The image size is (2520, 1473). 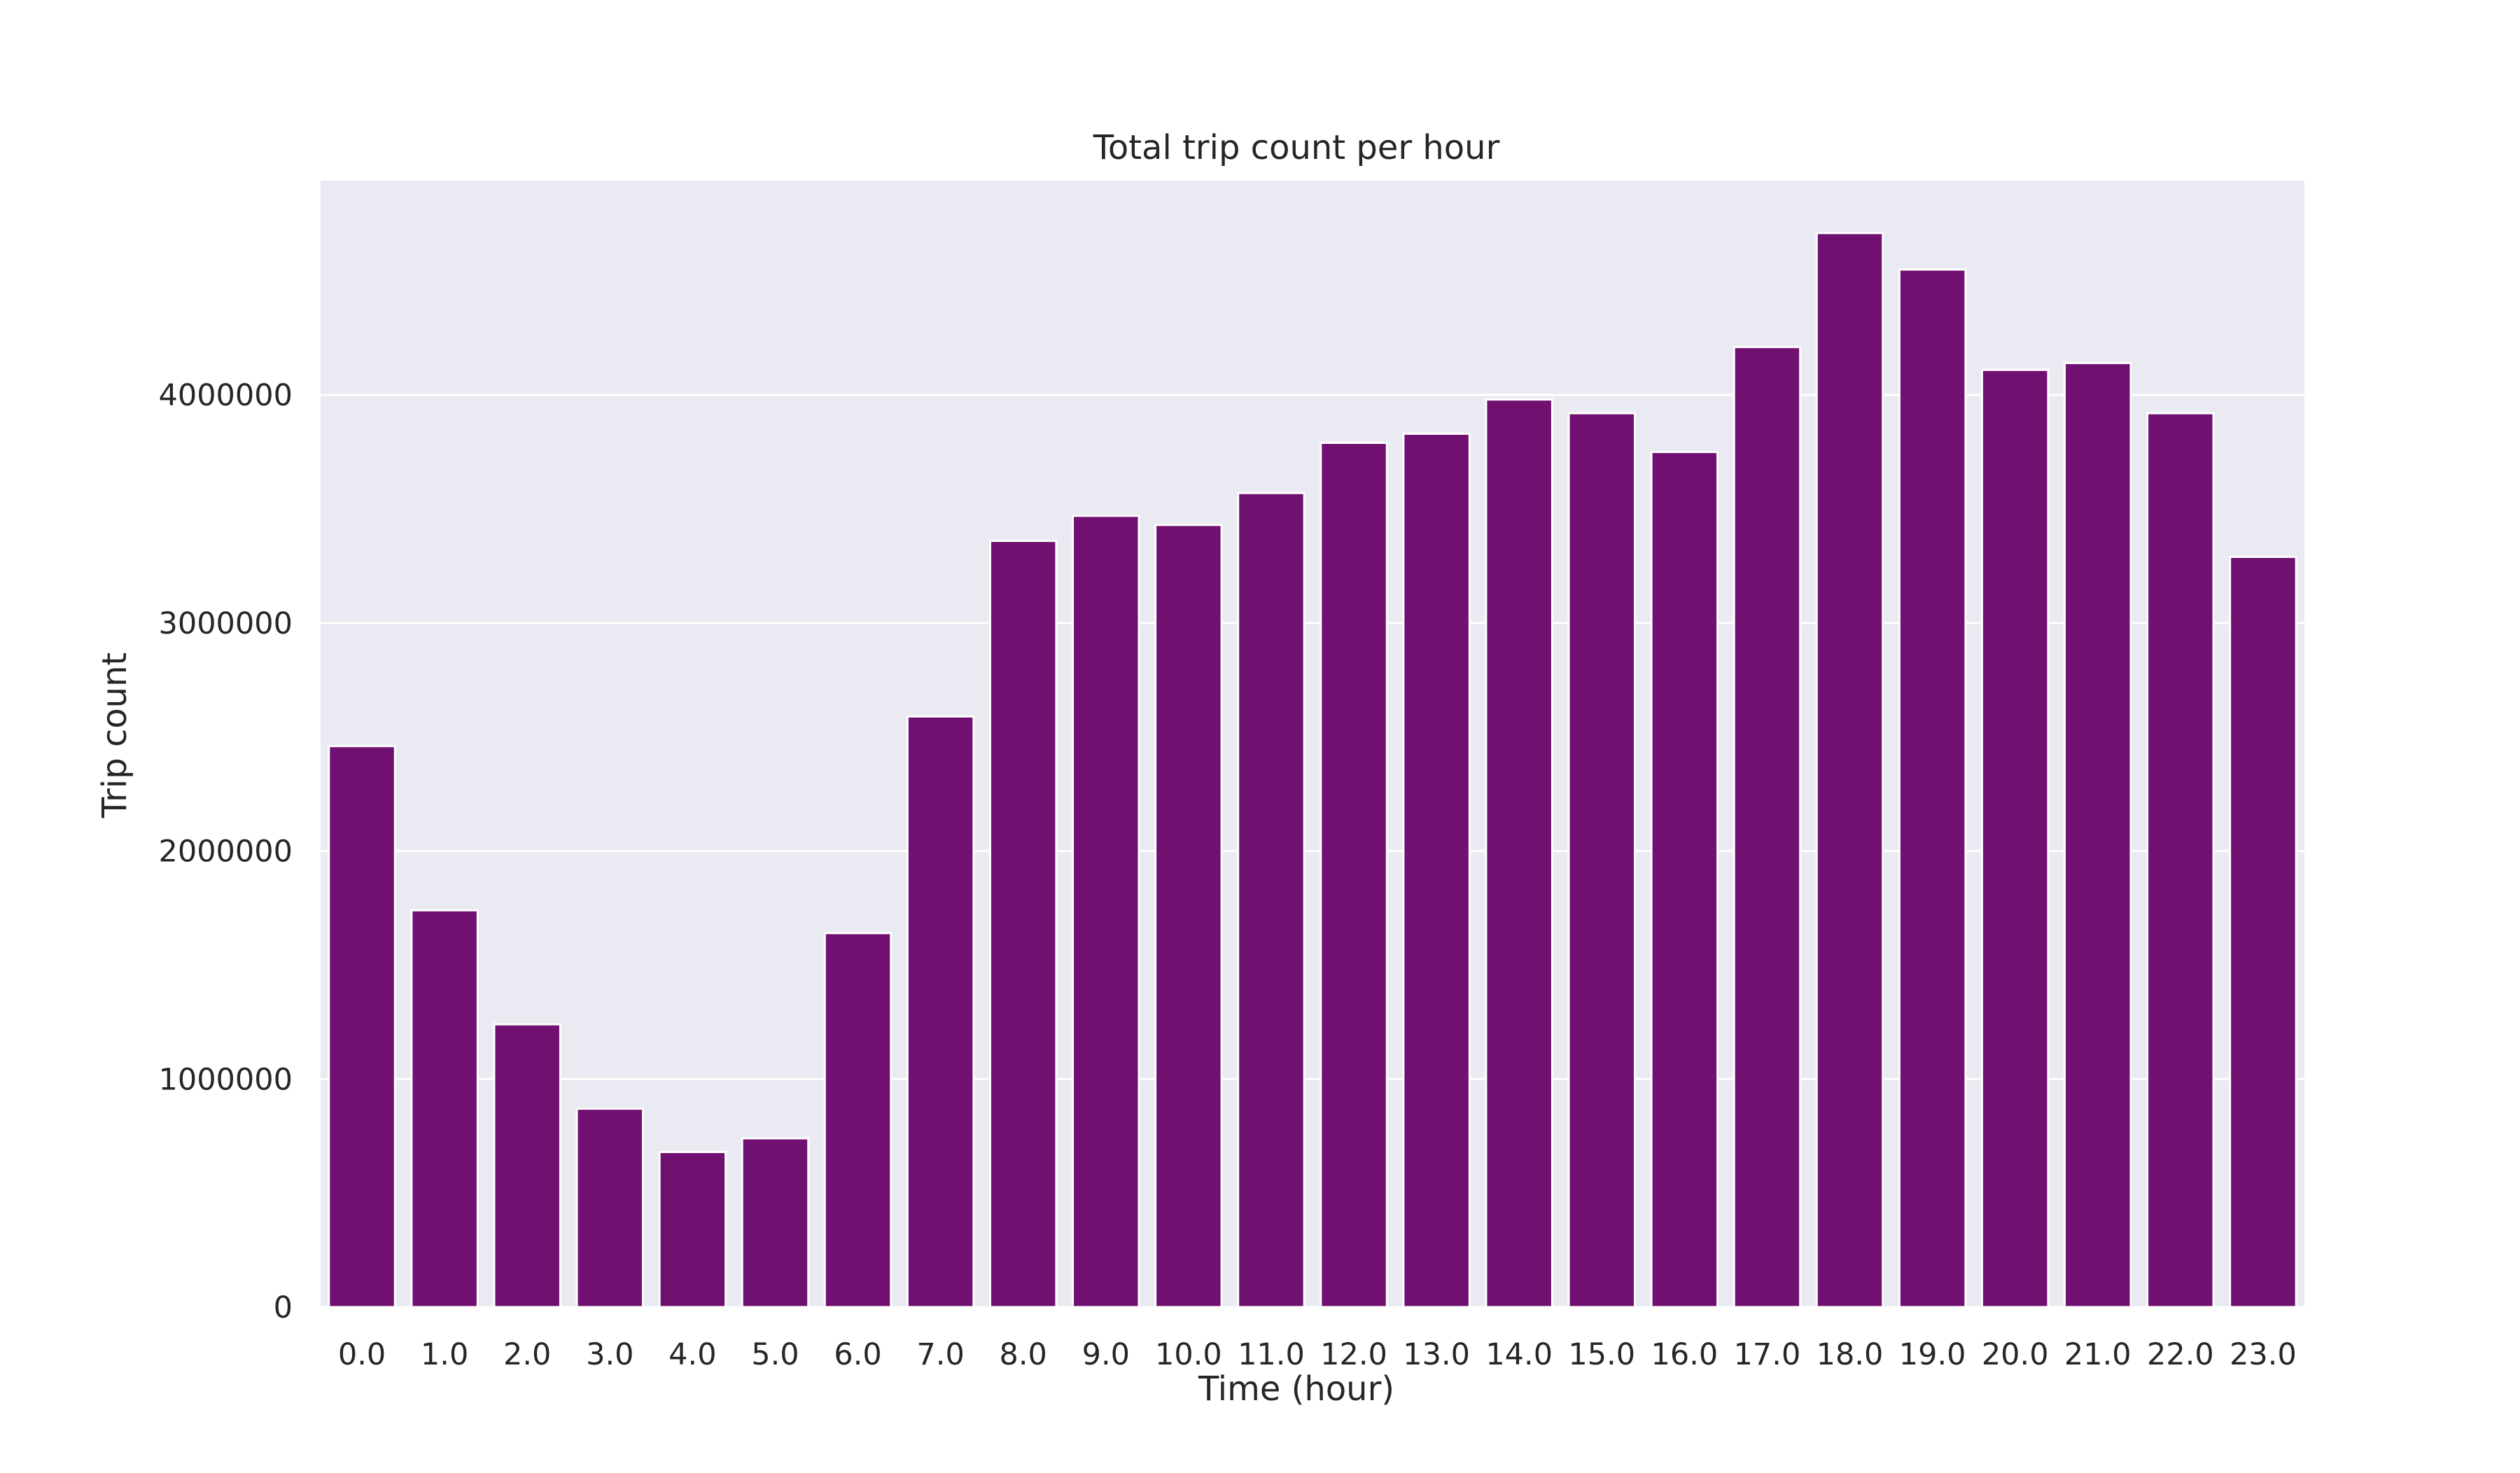 What do you see at coordinates (1519, 1354) in the screenshot?
I see `x-tick-label: 14.0` at bounding box center [1519, 1354].